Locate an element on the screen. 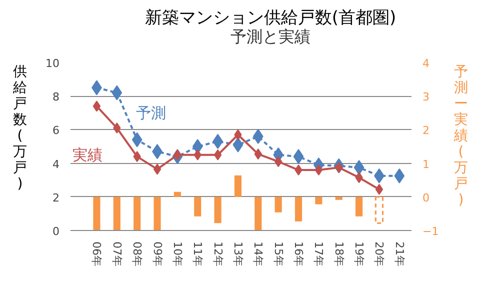  x-tick-label: 13年 is located at coordinates (237, 254).